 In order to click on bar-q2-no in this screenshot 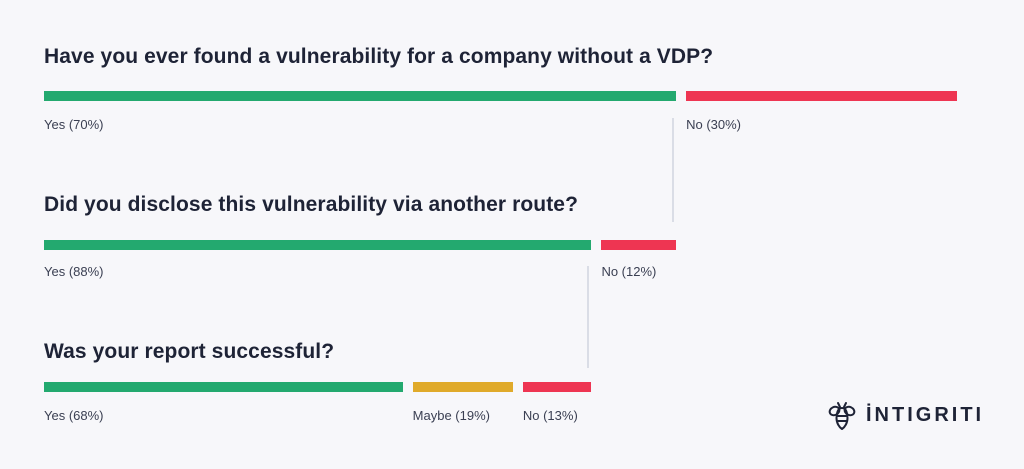, I will do `click(639, 245)`.